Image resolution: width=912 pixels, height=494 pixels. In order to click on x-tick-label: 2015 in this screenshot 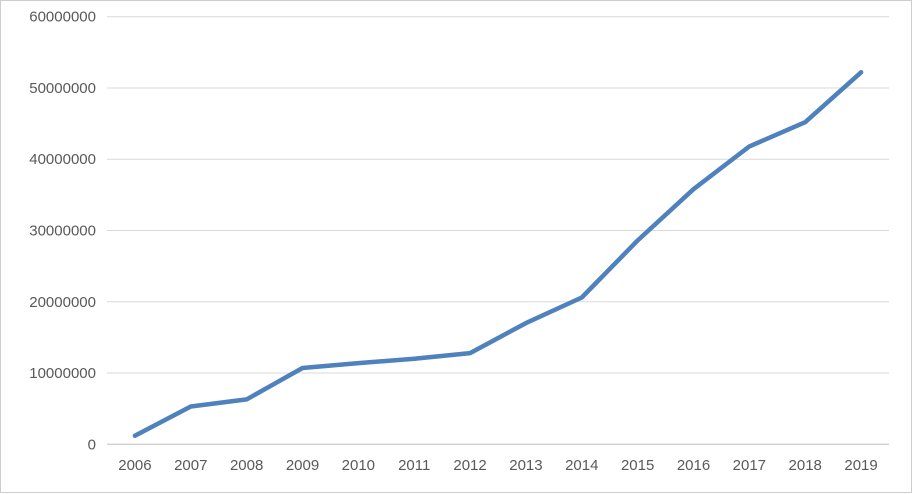, I will do `click(637, 465)`.